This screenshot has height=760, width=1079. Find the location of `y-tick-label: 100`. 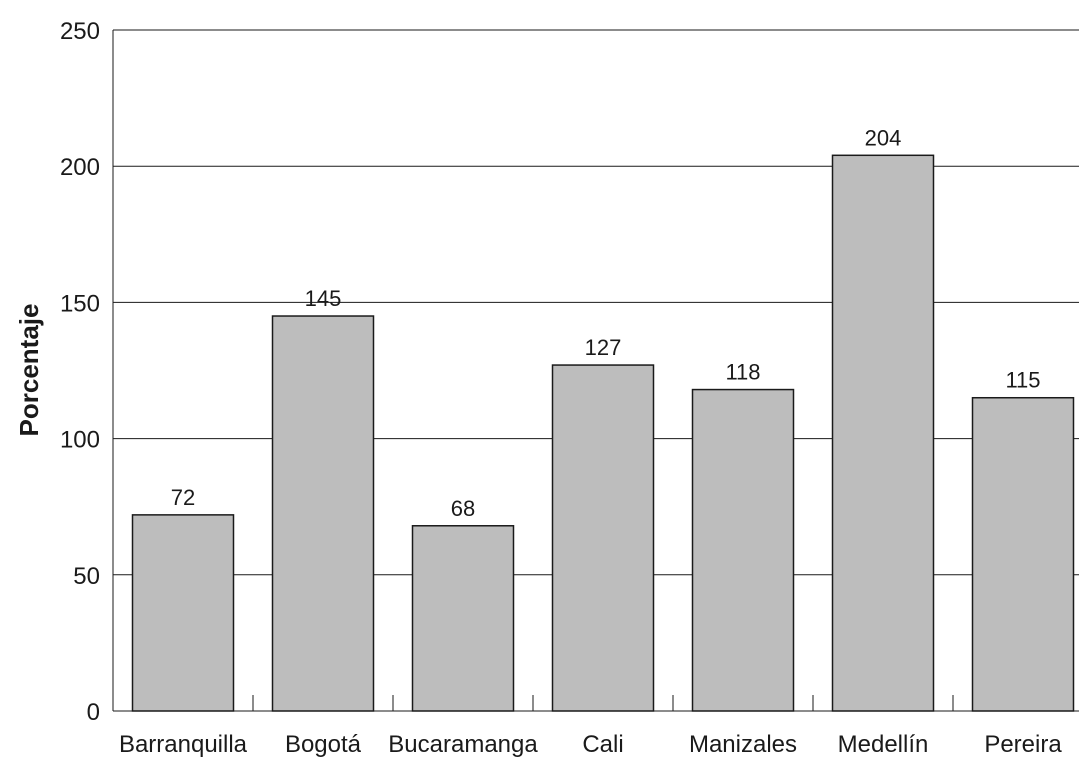

y-tick-label: 100 is located at coordinates (80, 440).